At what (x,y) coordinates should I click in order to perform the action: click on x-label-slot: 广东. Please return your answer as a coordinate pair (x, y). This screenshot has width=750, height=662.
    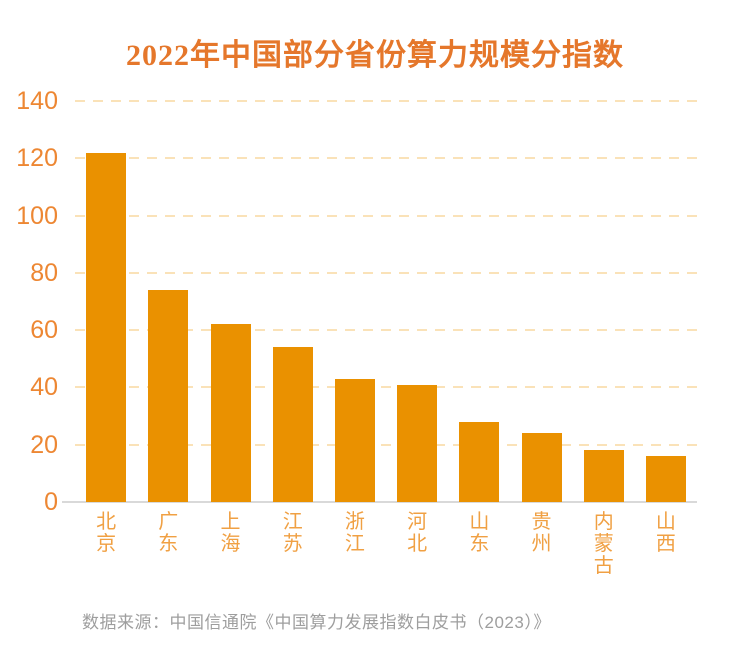
    Looking at the image, I should click on (168, 544).